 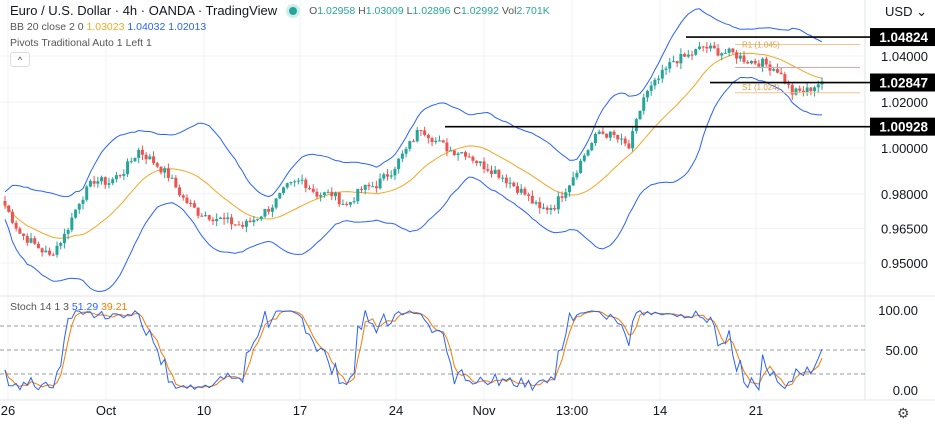 I want to click on stoch-legend: Stoch 14 1 3 51.29 39.21, so click(x=68, y=307).